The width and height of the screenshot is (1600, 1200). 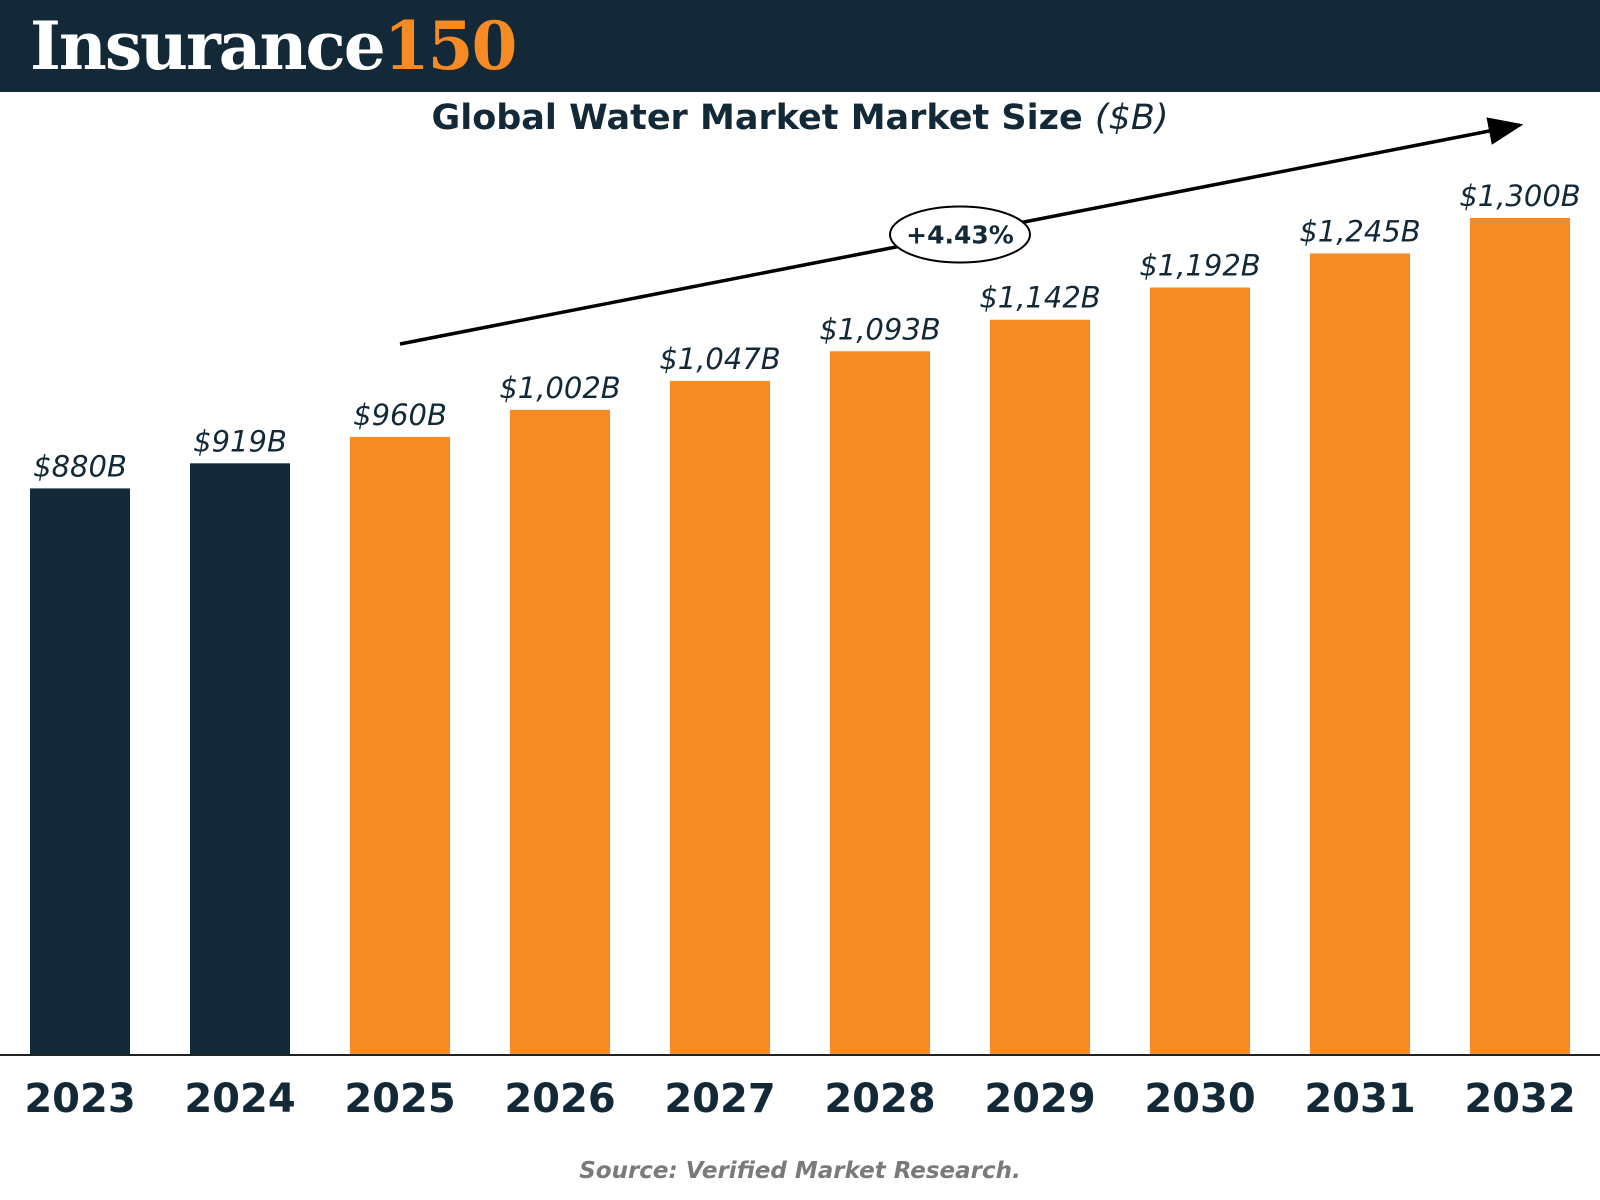 What do you see at coordinates (1519, 196) in the screenshot?
I see `value-label-2032: $1,300B` at bounding box center [1519, 196].